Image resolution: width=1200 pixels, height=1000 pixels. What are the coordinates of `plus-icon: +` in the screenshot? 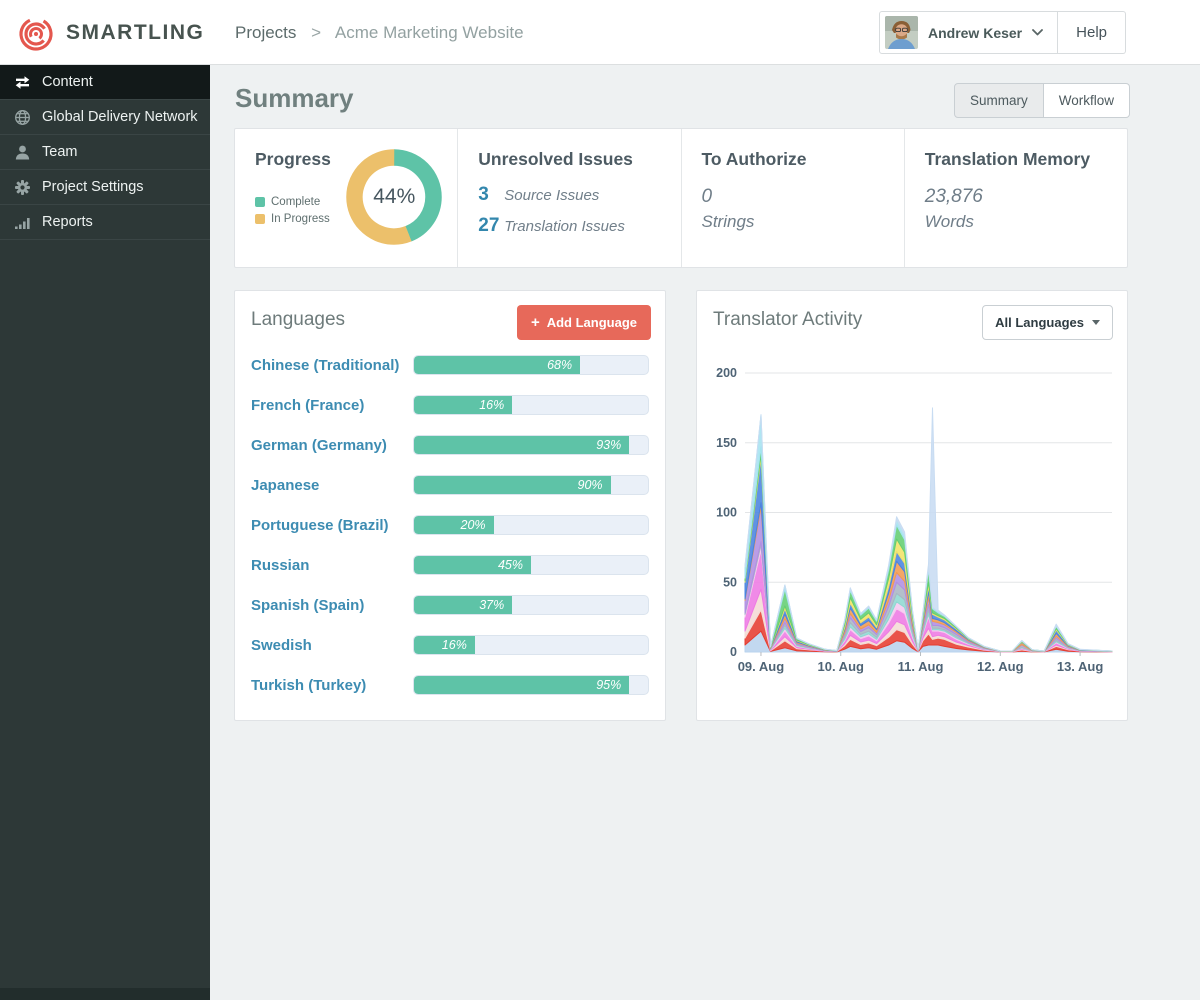 It's located at (535, 322).